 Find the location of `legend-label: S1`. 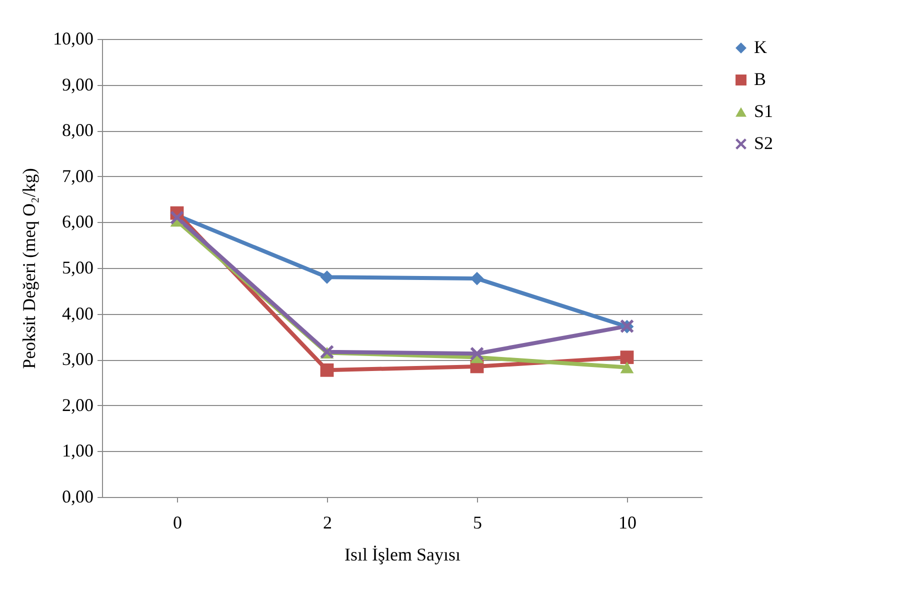

legend-label: S1 is located at coordinates (764, 111).